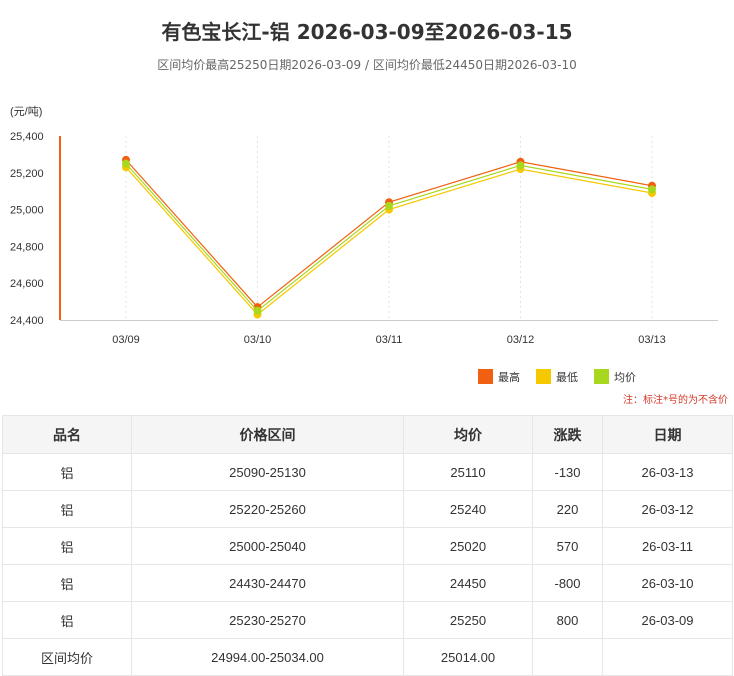 This screenshot has height=676, width=734. Describe the element at coordinates (567, 620) in the screenshot. I see `cell-change: 800` at that location.